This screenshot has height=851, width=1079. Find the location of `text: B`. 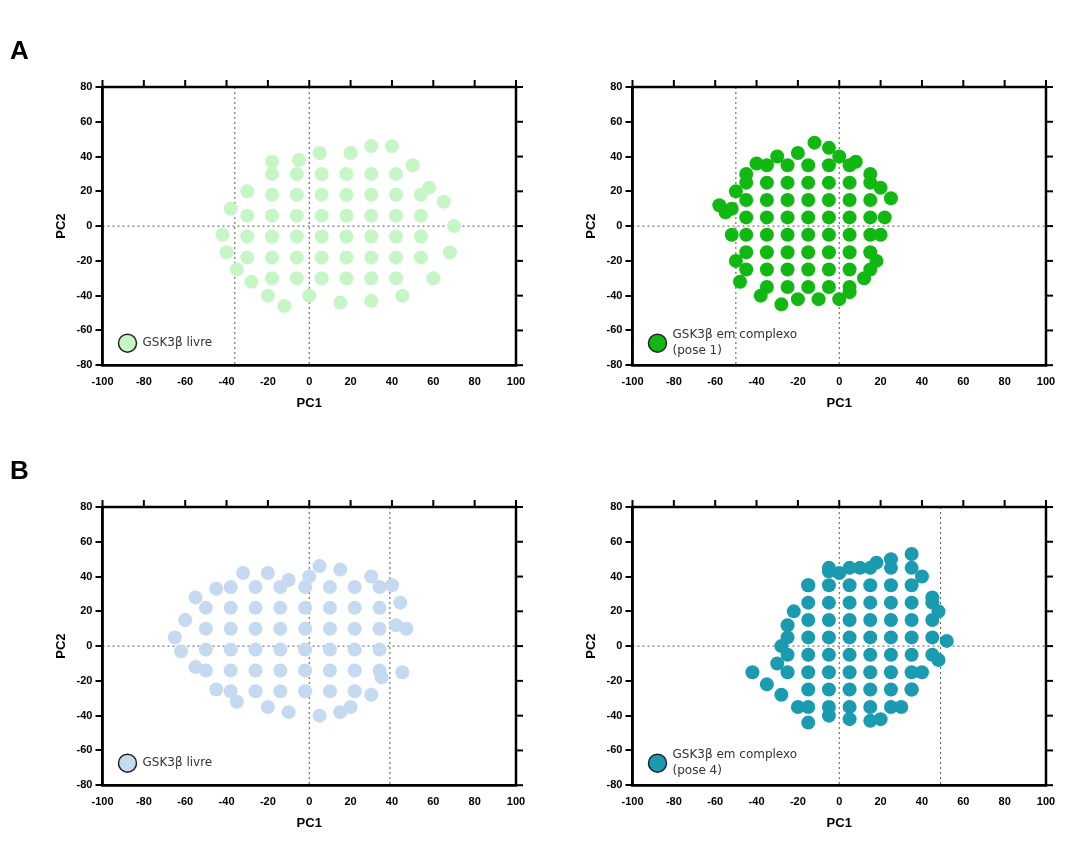

text: B is located at coordinates (19, 470).